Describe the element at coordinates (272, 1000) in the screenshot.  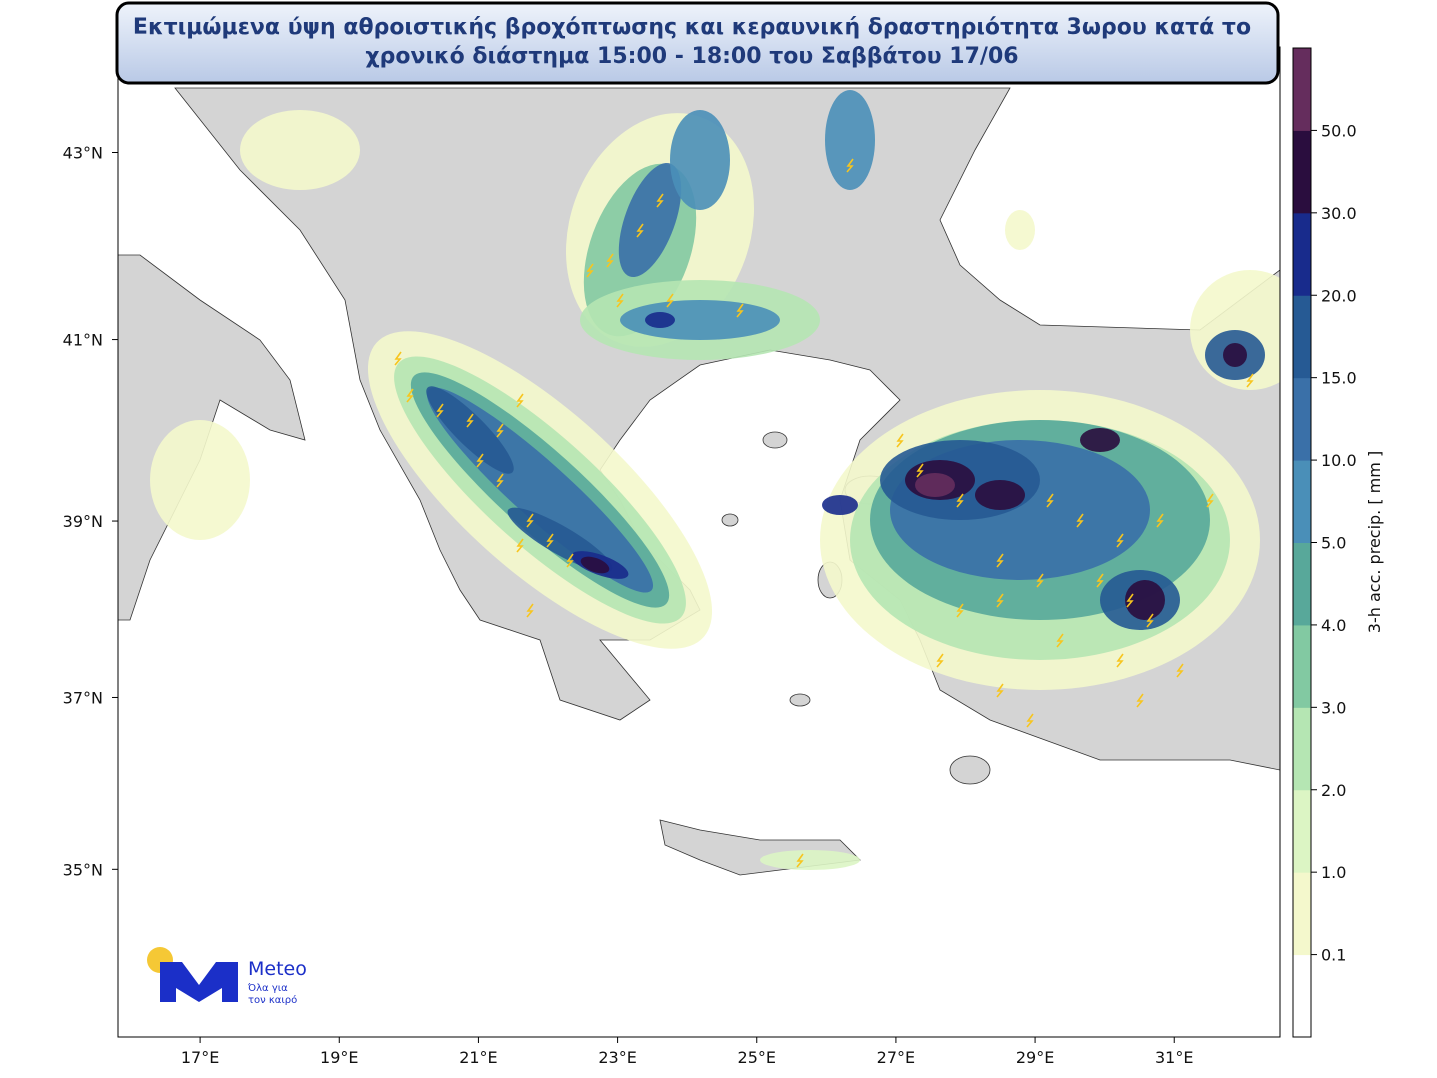
I see `logo-tagline: τον καιρό` at that location.